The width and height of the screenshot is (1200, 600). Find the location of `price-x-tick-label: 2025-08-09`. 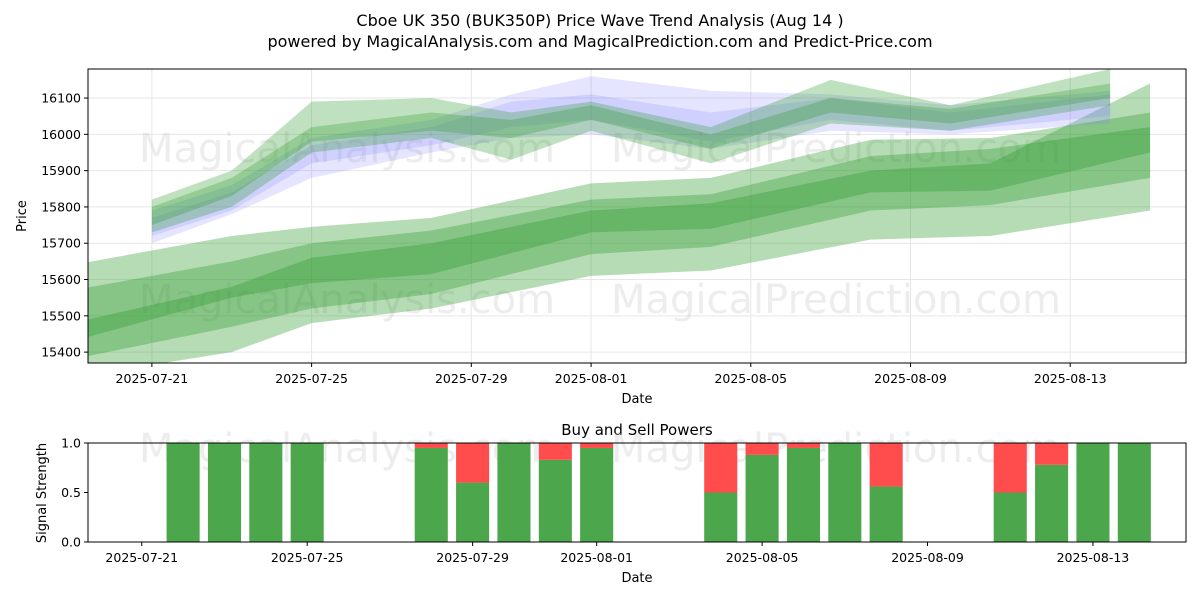

price-x-tick-label: 2025-08-09 is located at coordinates (910, 378).